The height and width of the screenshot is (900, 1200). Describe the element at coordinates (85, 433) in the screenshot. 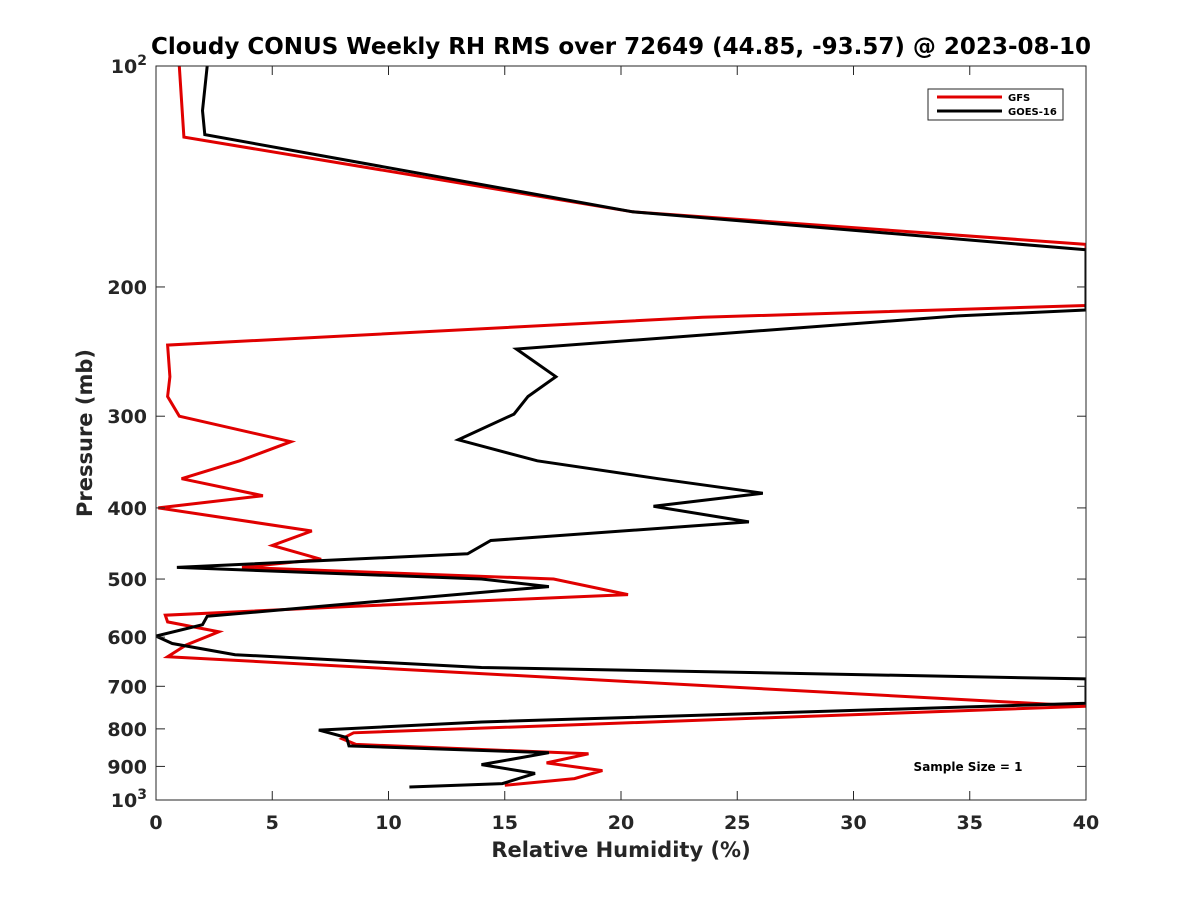

I see `y-axis-label: Pressure (mb)` at that location.